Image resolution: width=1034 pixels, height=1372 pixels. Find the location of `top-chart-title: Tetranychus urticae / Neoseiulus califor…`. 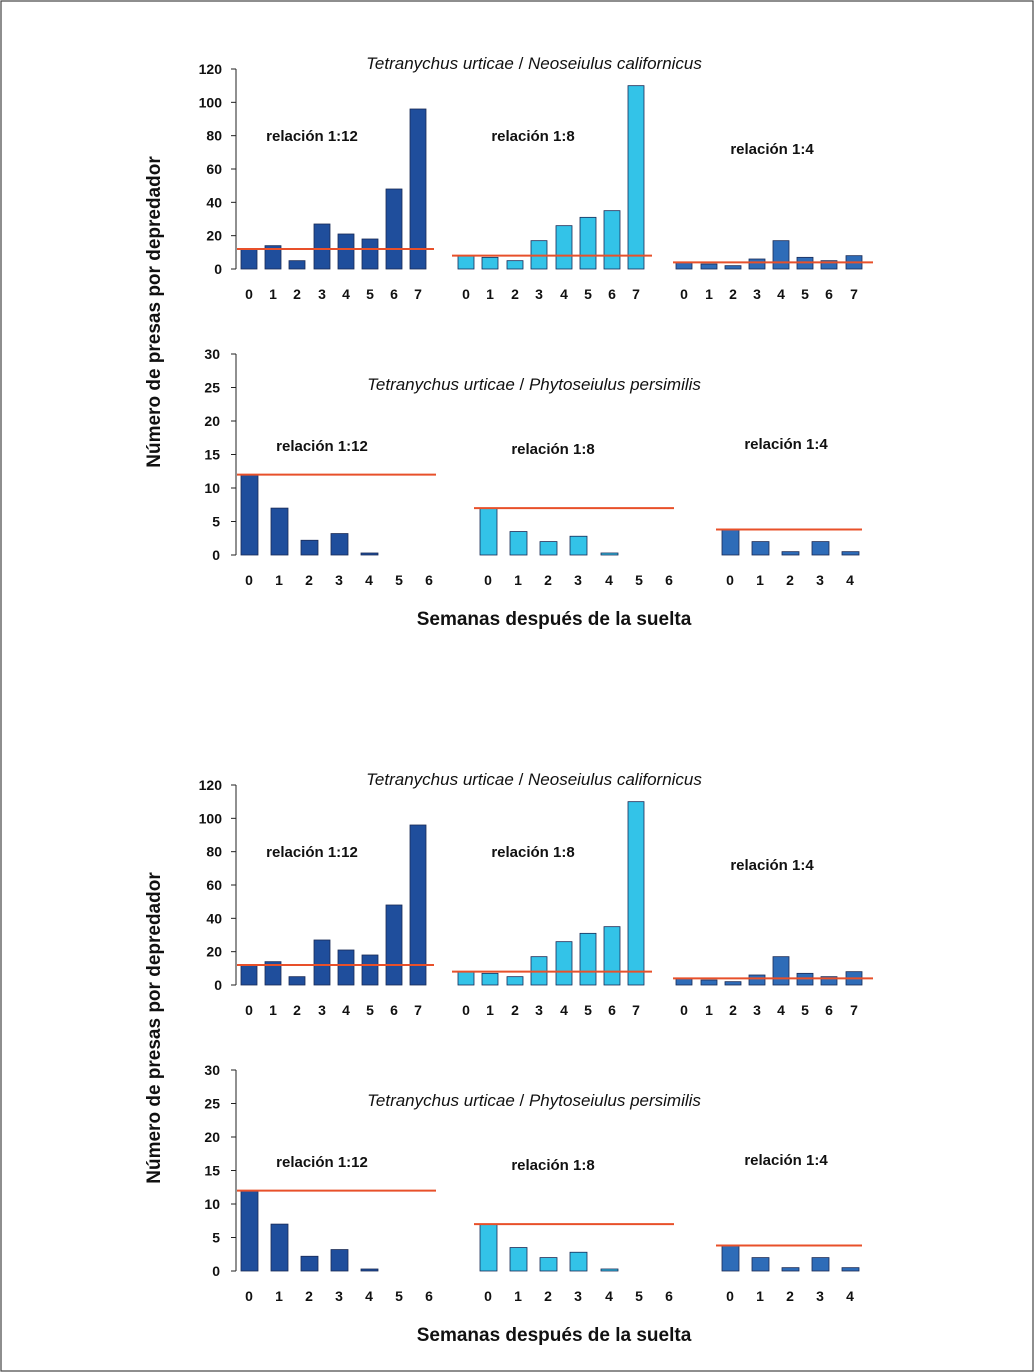

top-chart-title: Tetranychus urticae / Neoseiulus califor… is located at coordinates (534, 779).